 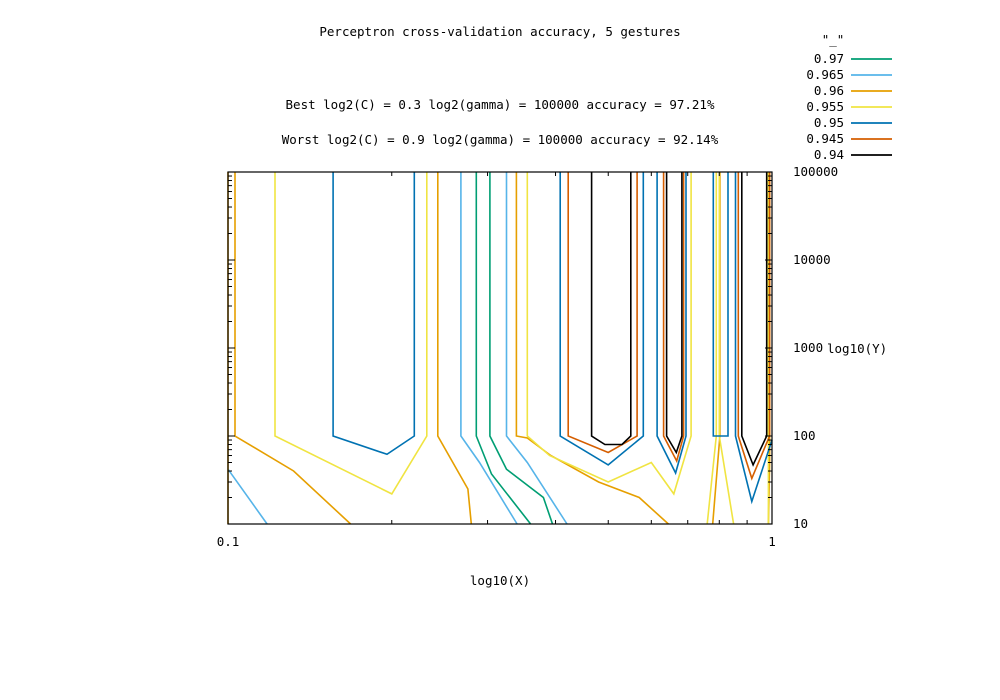 What do you see at coordinates (503, 348) in the screenshot?
I see `contour-line-0.97-0` at bounding box center [503, 348].